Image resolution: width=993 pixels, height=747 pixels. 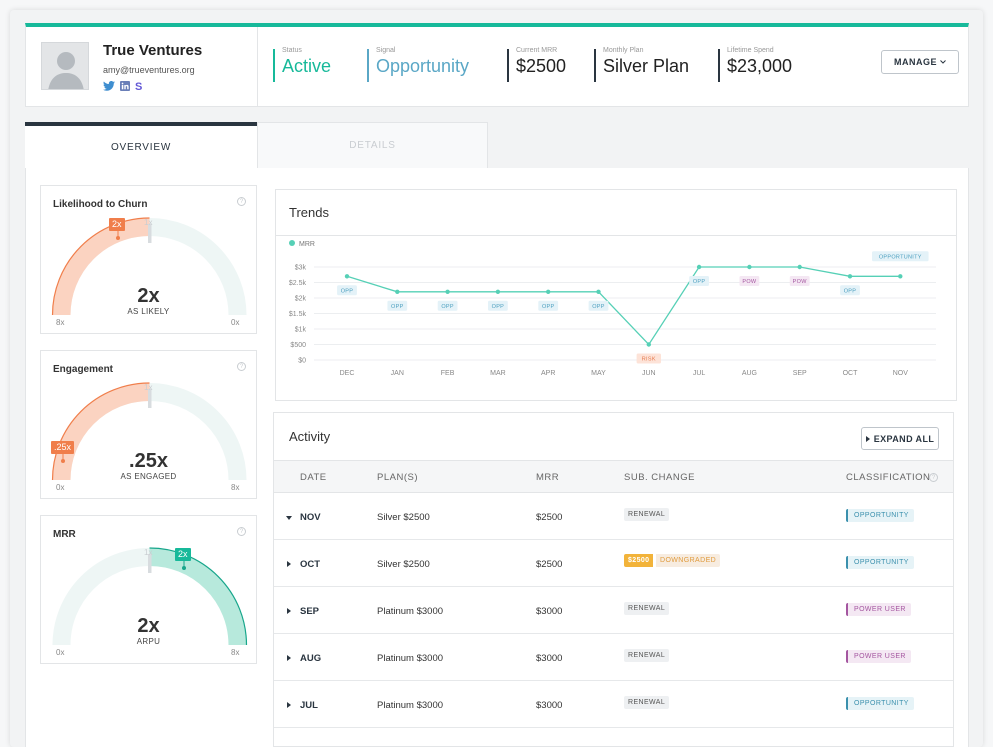 What do you see at coordinates (598, 373) in the screenshot?
I see `x-tick-label: MAY` at bounding box center [598, 373].